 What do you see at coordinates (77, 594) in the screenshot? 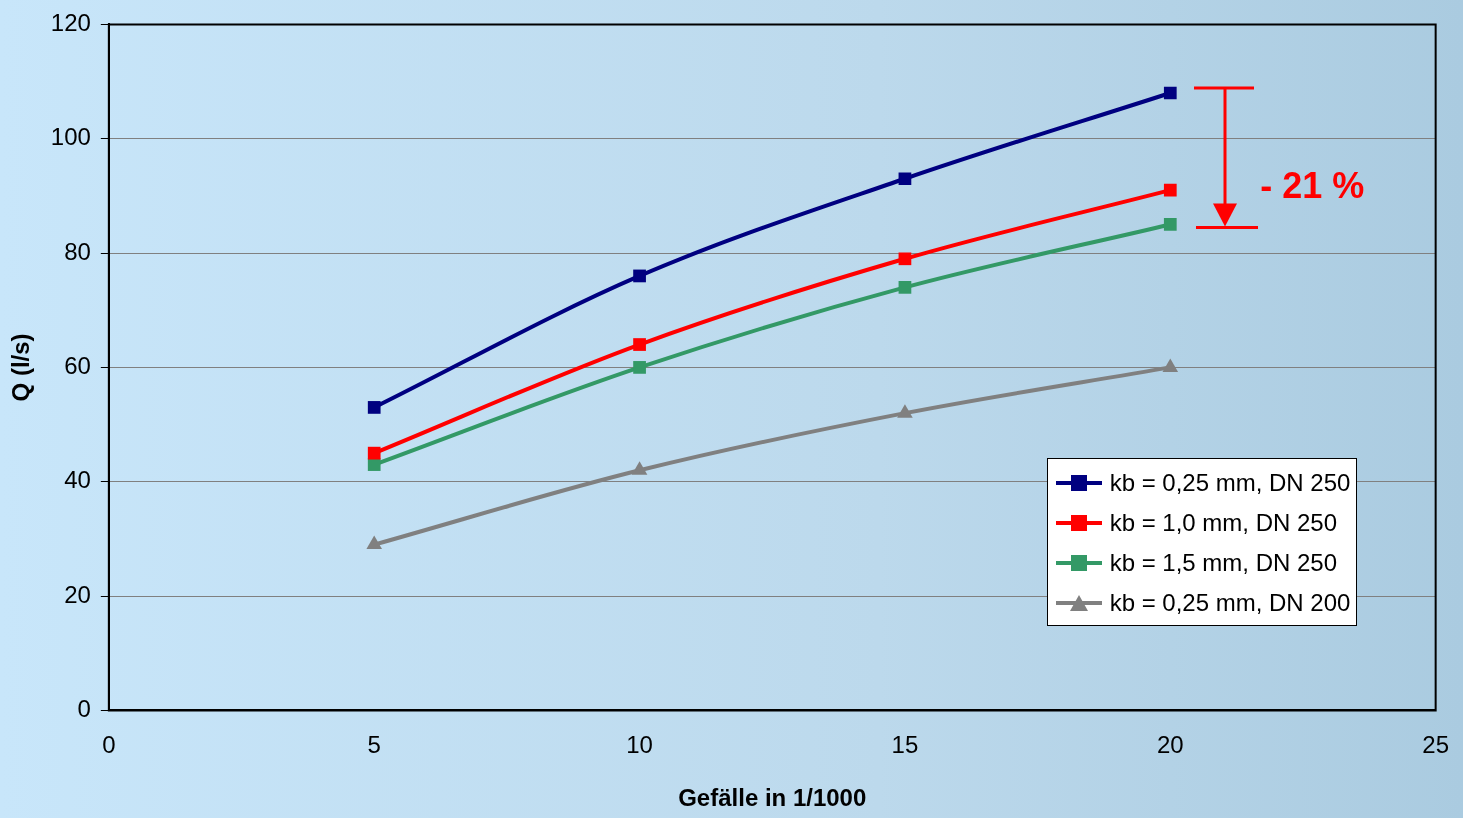
I see `y-tick-label: 20` at bounding box center [77, 594].